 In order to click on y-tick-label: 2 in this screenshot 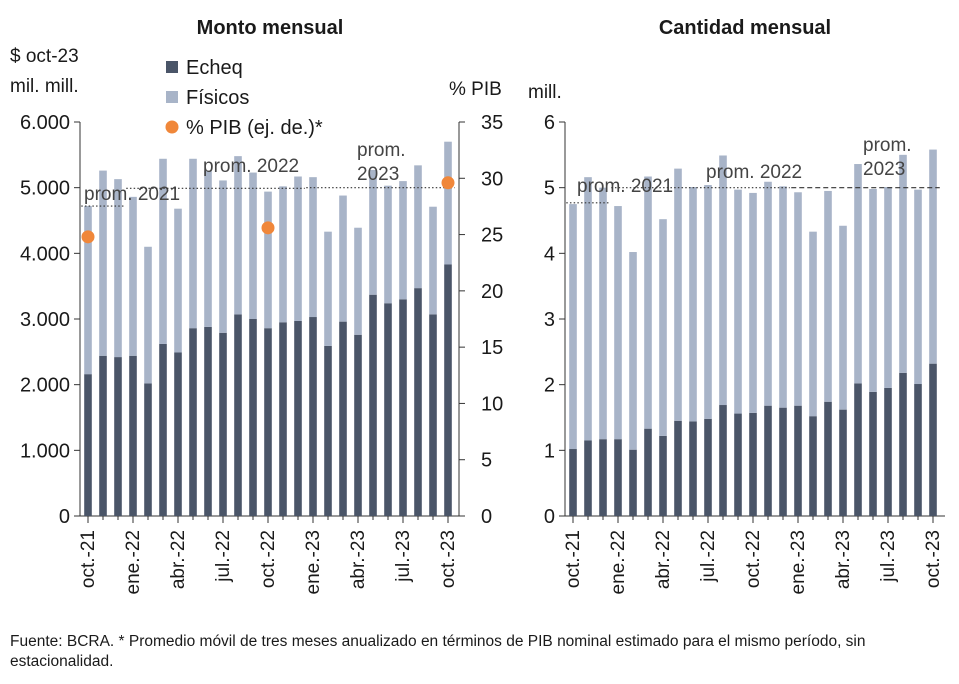, I will do `click(549, 386)`.